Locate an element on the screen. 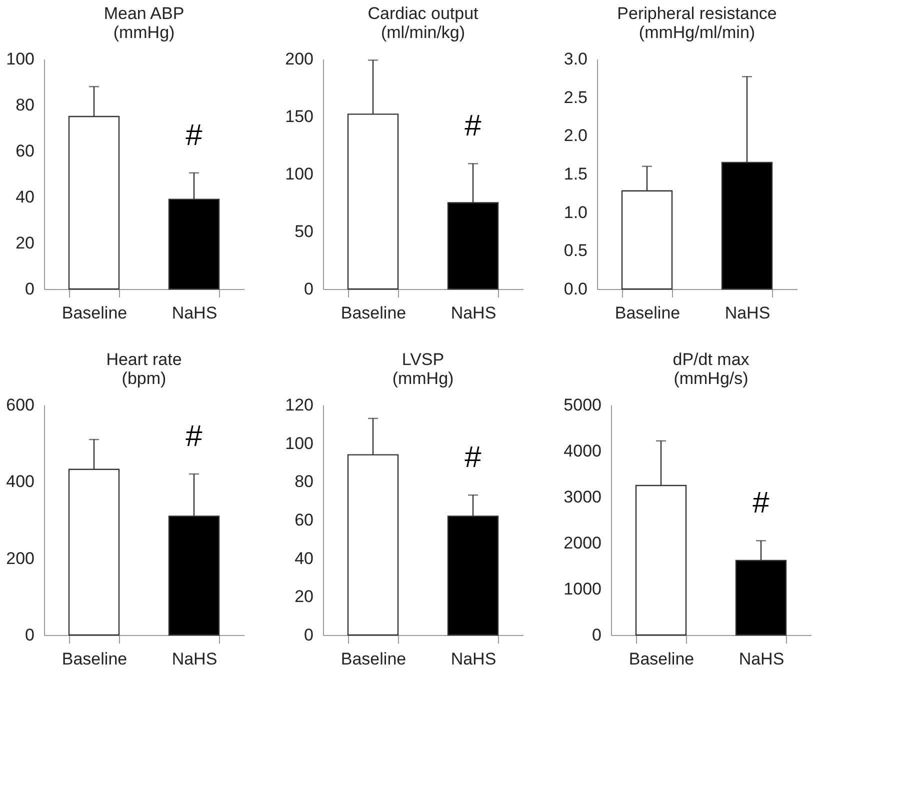 The image size is (921, 800). chart-subtitle: (mmHg/ml/min) is located at coordinates (697, 32).